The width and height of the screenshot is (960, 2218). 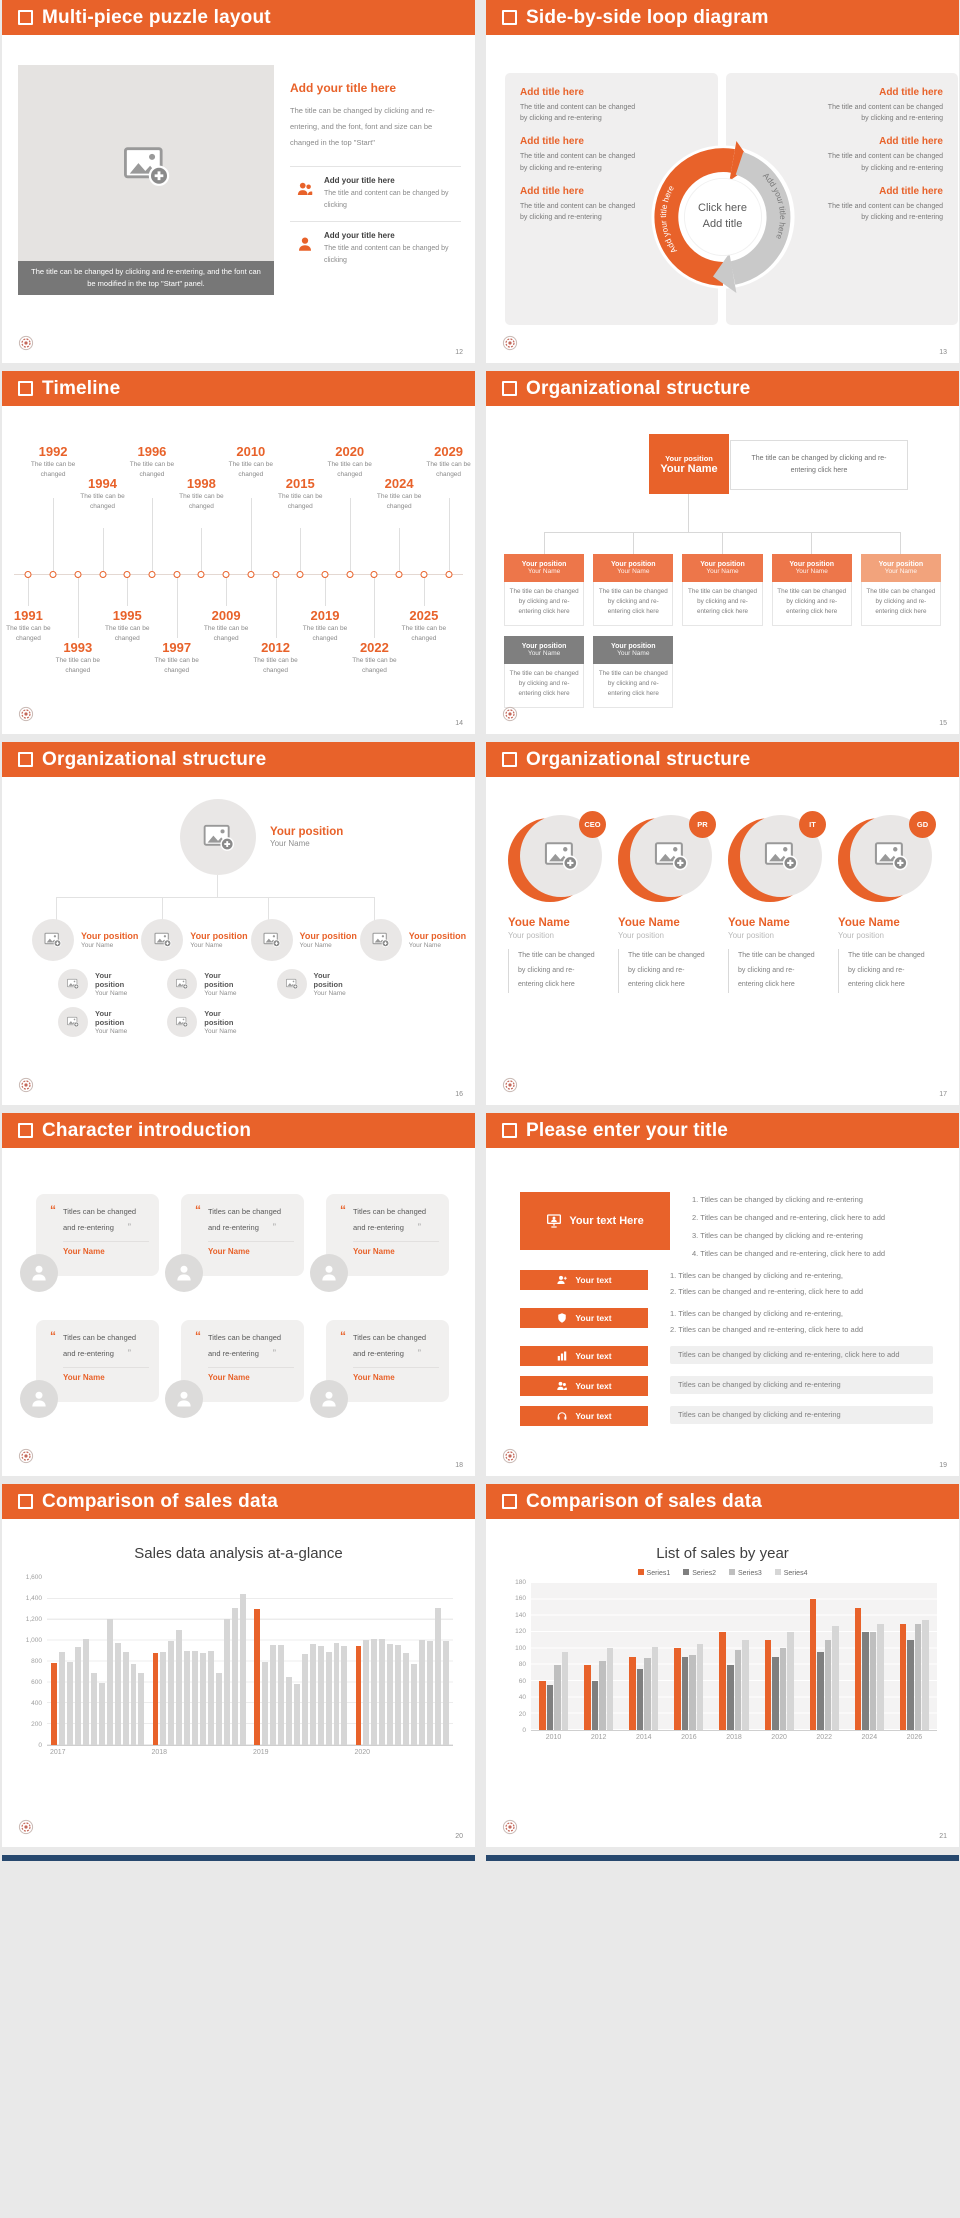 I want to click on loop-arrows-graphic: Add your title here Add your title here, so click(x=722, y=217).